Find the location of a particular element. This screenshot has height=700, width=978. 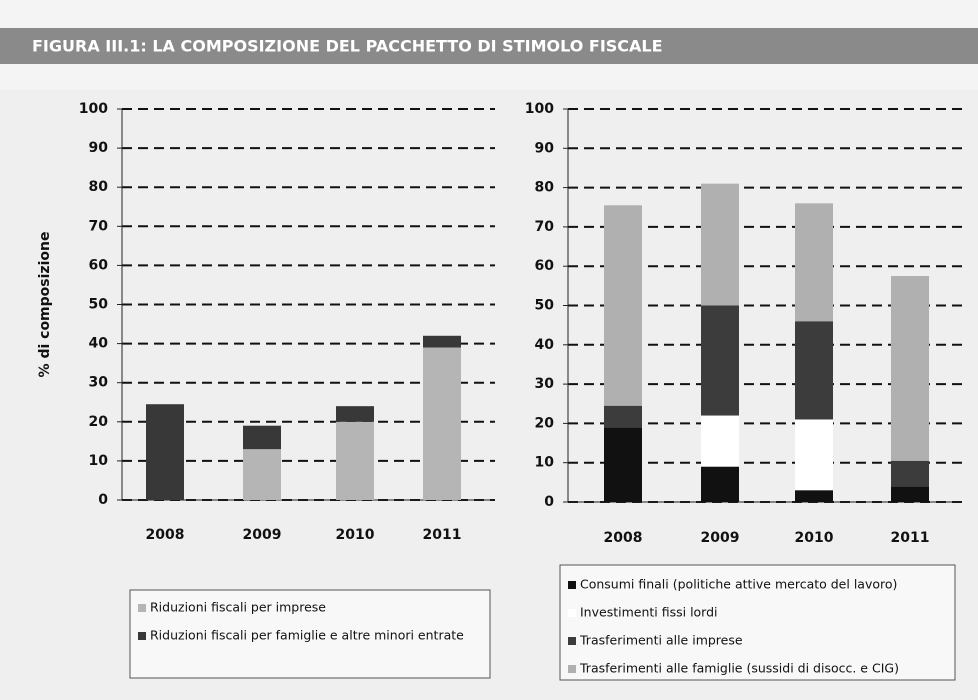

legend-label: Investimenti fissi lordi is located at coordinates (649, 612).